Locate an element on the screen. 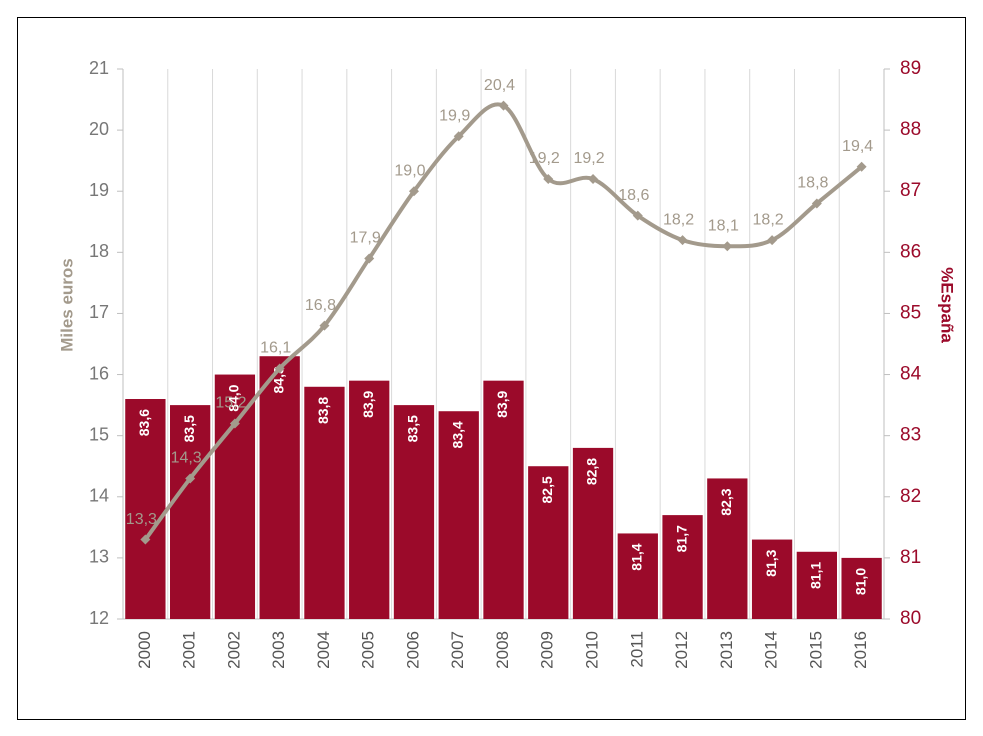 The height and width of the screenshot is (736, 983). x-tick-label: 2012 is located at coordinates (681, 650).